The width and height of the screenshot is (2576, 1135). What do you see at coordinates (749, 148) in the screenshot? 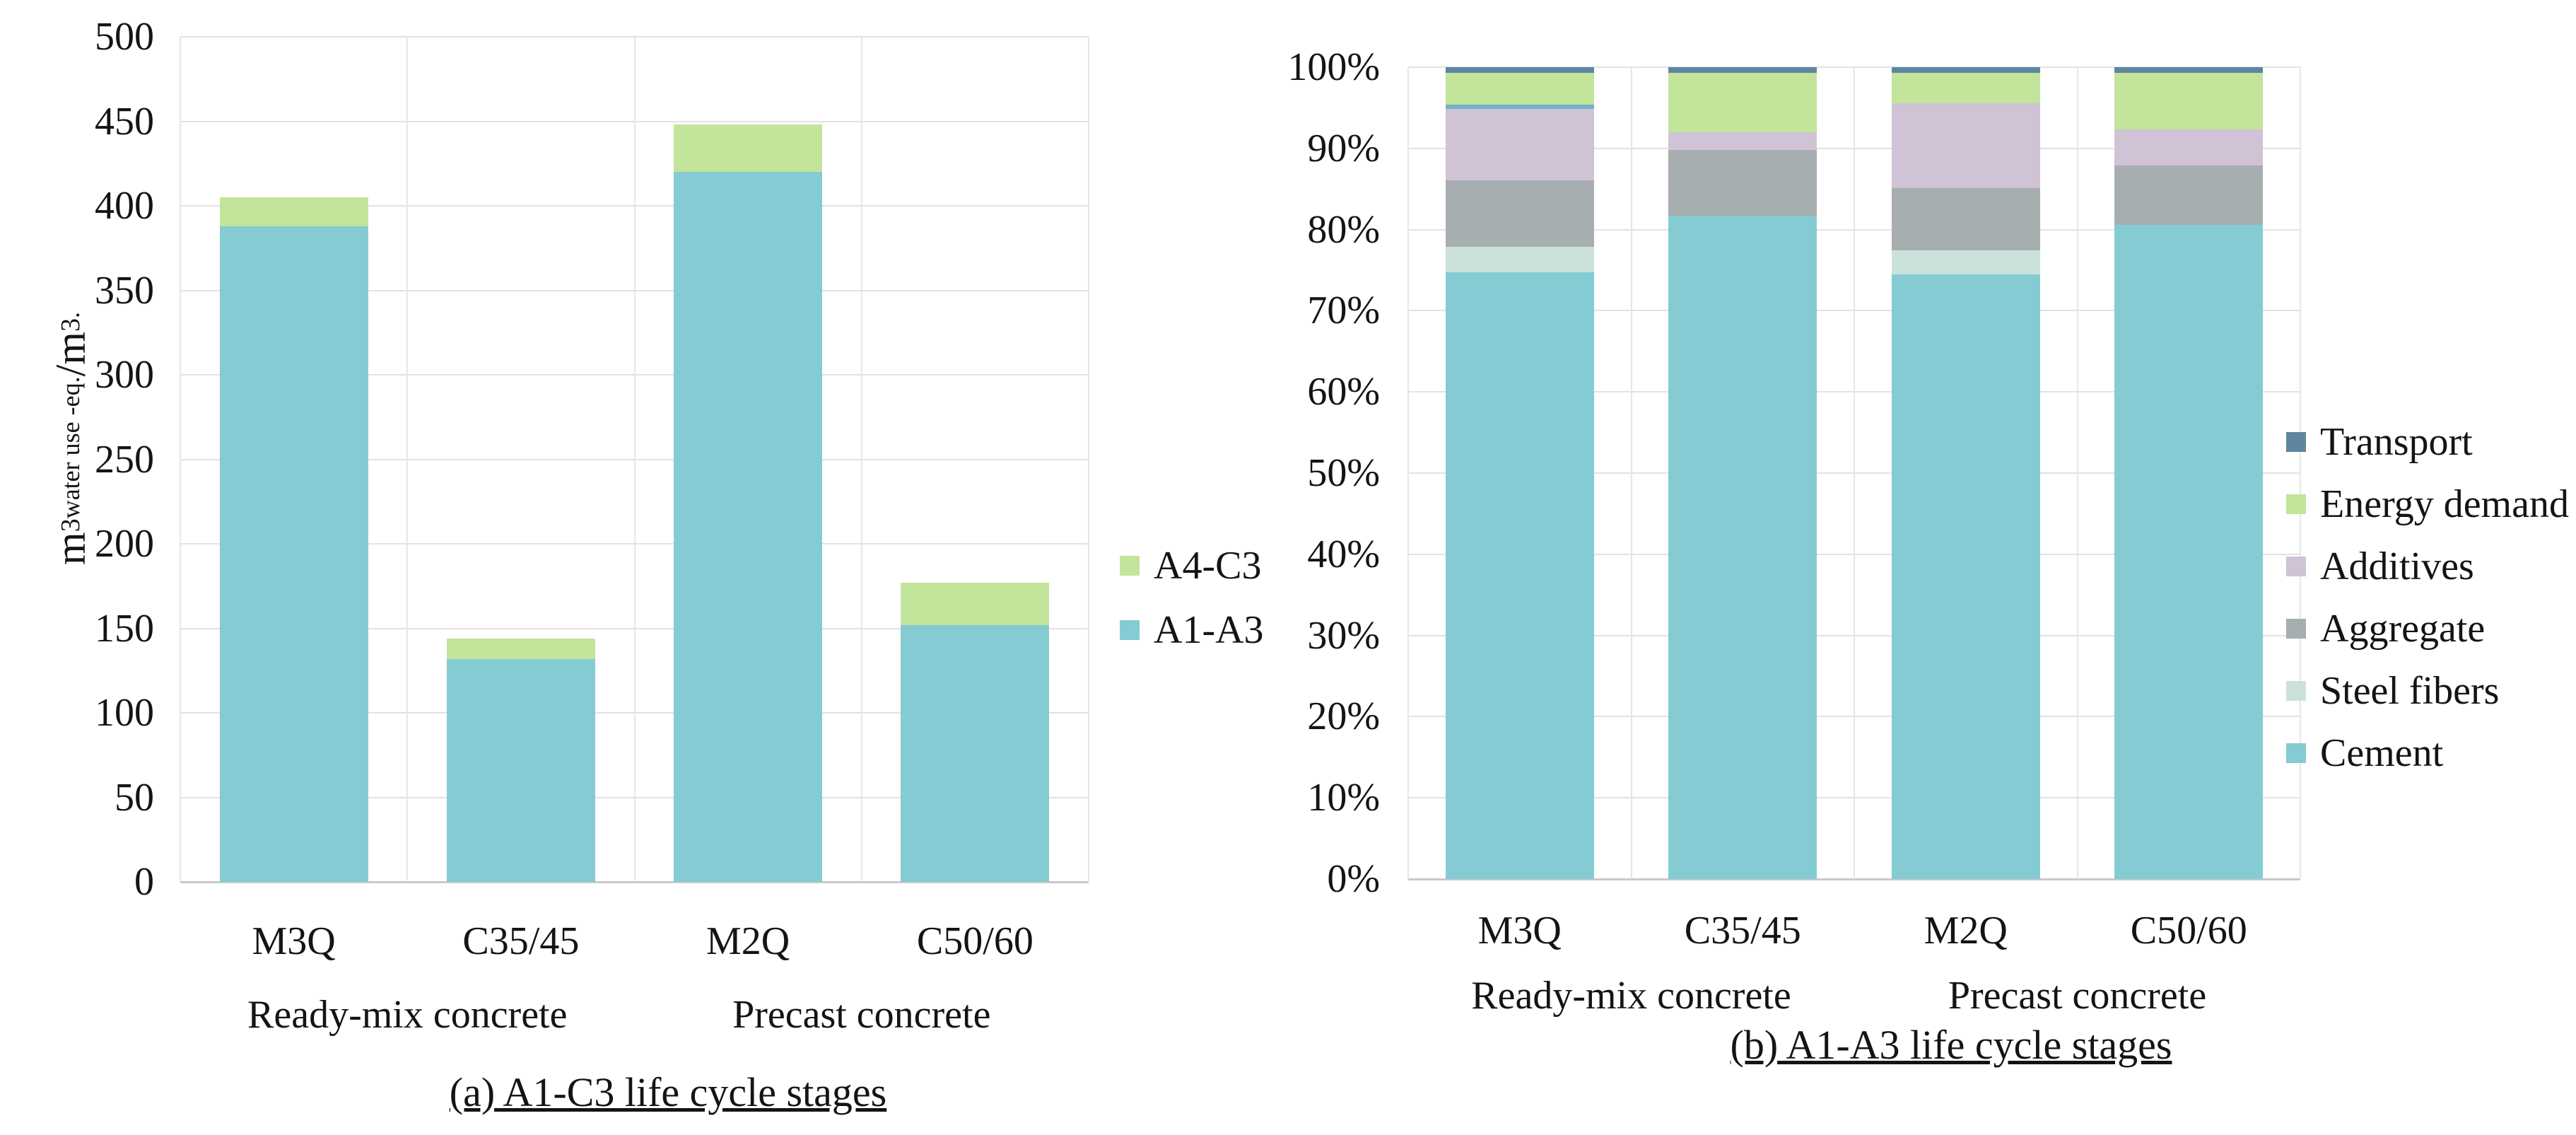
I see `segment-a4-c3-M2Q` at bounding box center [749, 148].